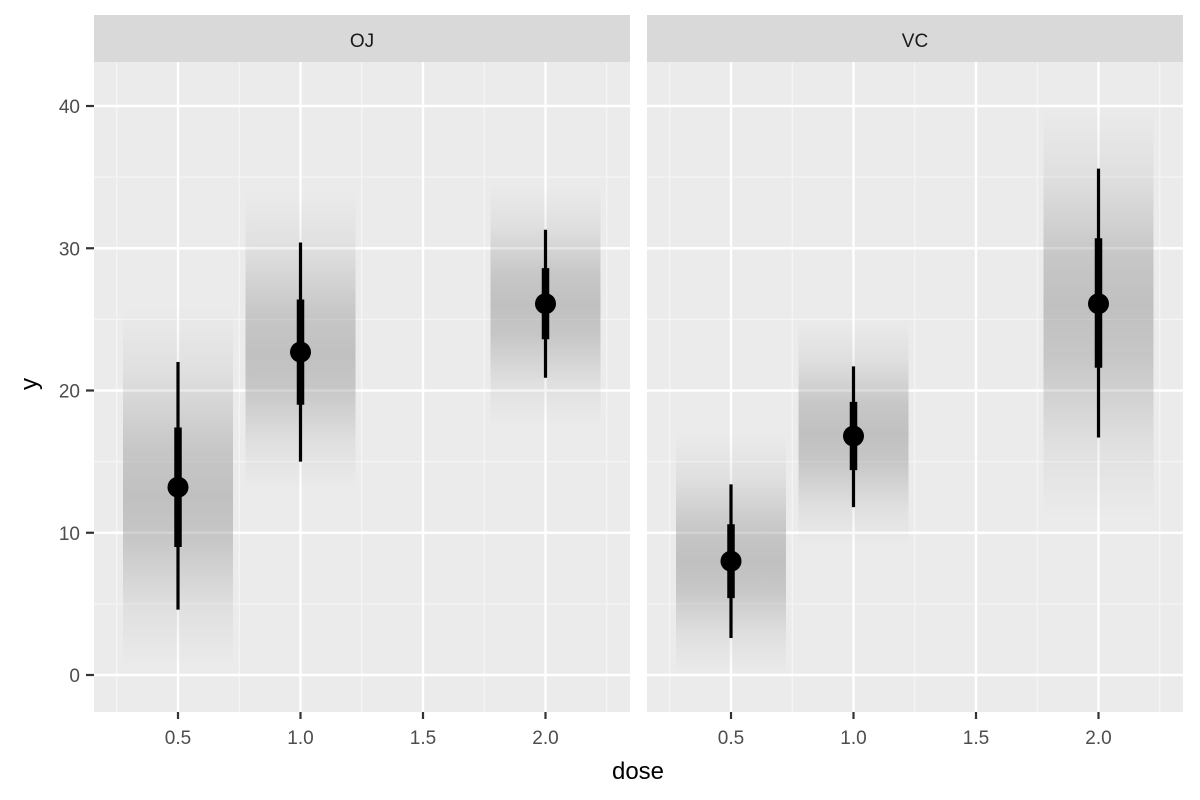 The height and width of the screenshot is (800, 1200). What do you see at coordinates (69, 107) in the screenshot?
I see `y-tick-label: 40` at bounding box center [69, 107].